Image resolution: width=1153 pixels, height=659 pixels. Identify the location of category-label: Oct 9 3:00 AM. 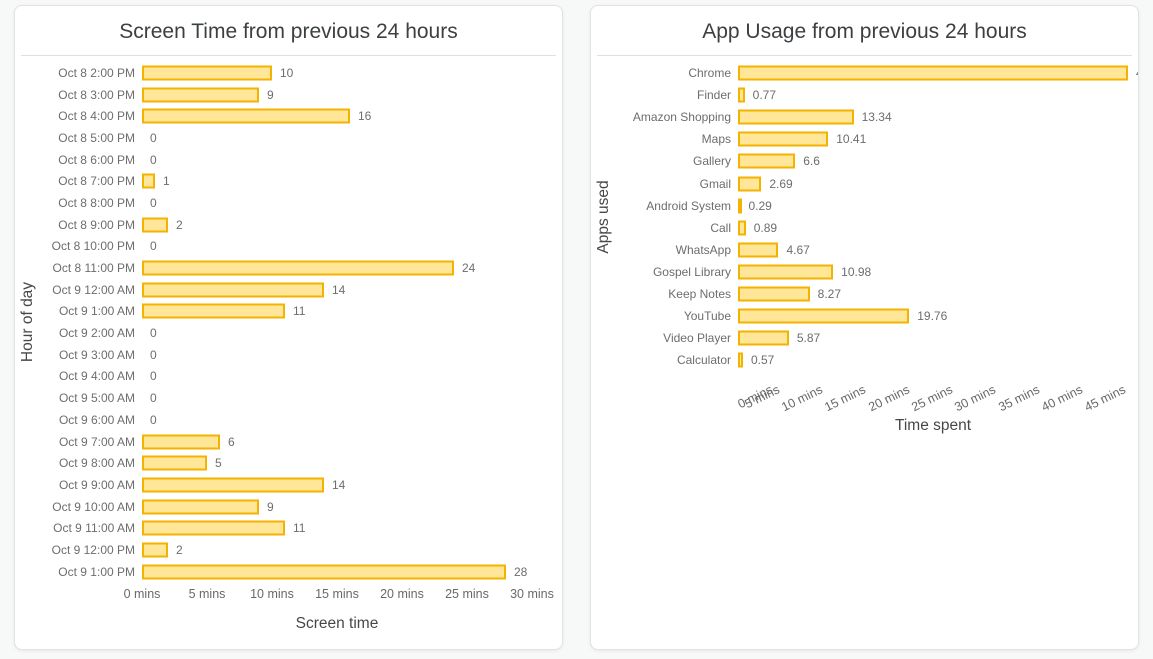
(96, 354).